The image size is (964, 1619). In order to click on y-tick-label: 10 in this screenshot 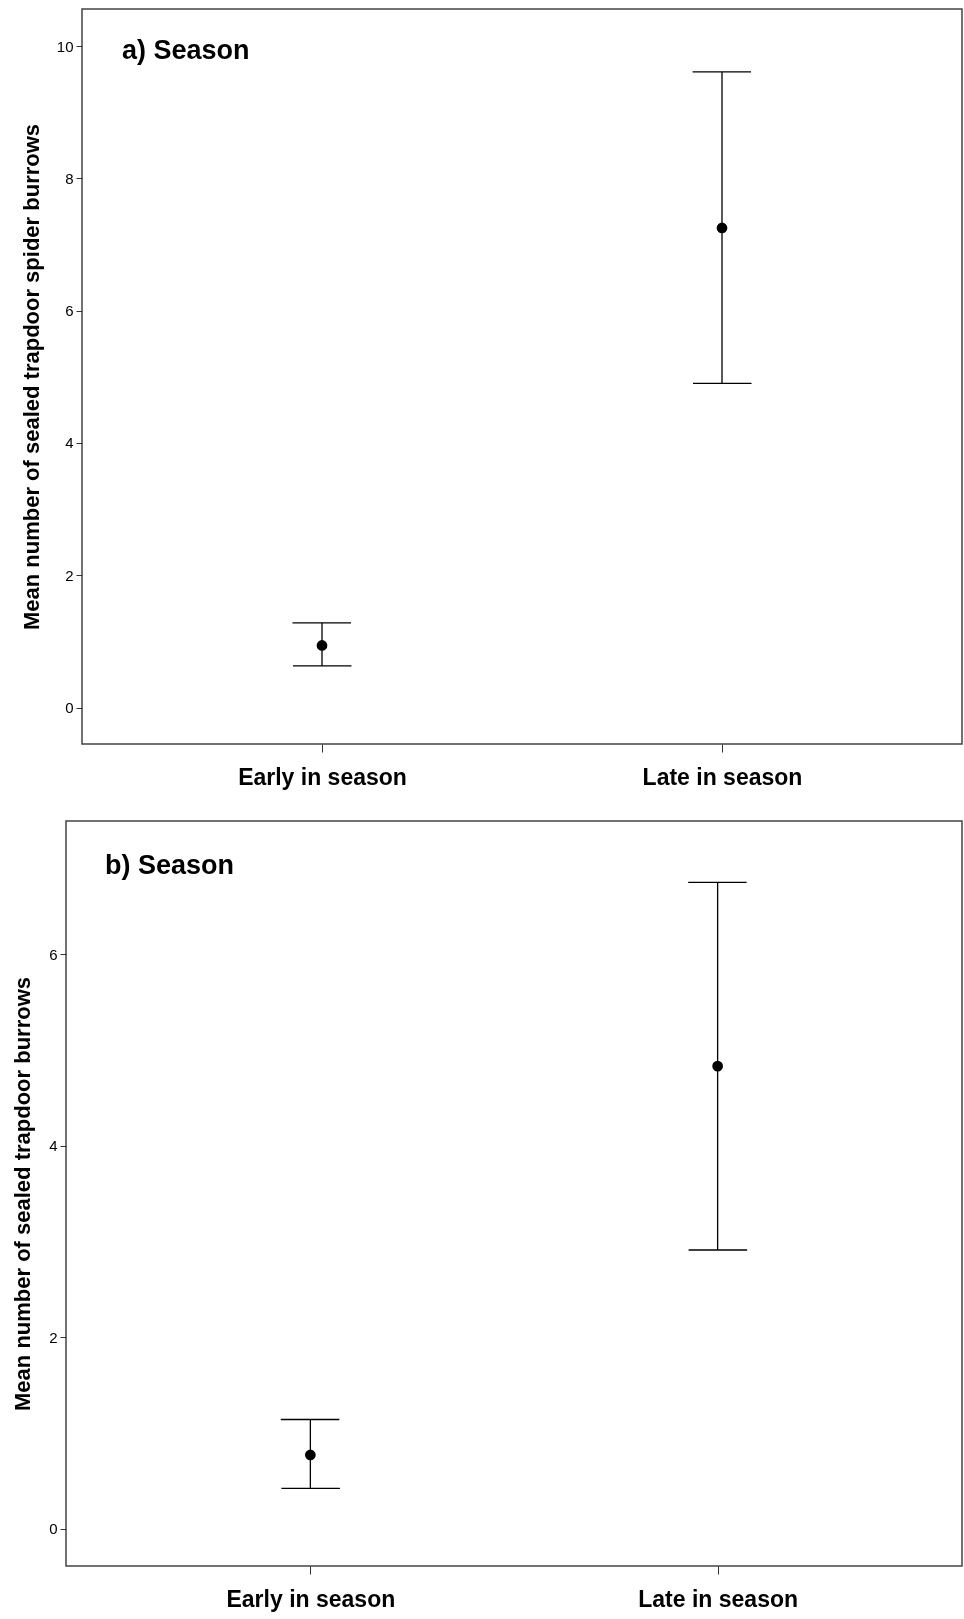, I will do `click(65, 46)`.